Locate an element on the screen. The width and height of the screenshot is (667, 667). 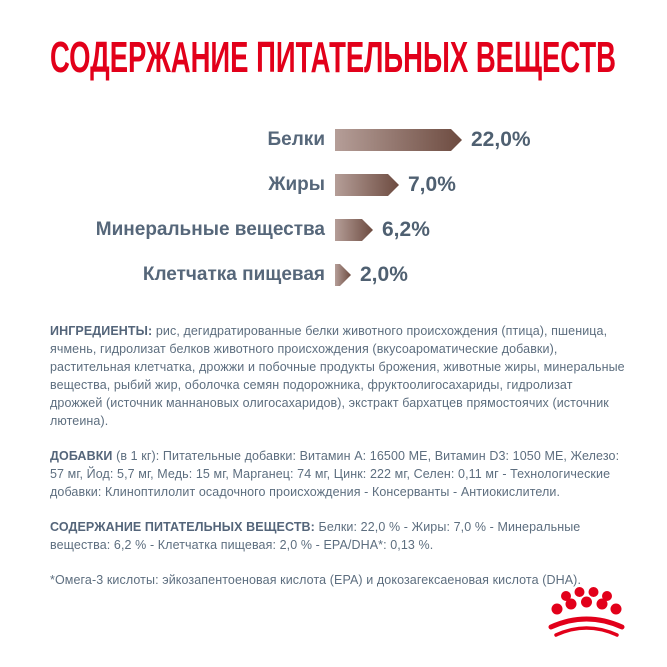
page-title: СОДЕРЖАНИЕ ПИТАТЕЛЬНЫХ ВЕЩЕСТВ is located at coordinates (333, 58).